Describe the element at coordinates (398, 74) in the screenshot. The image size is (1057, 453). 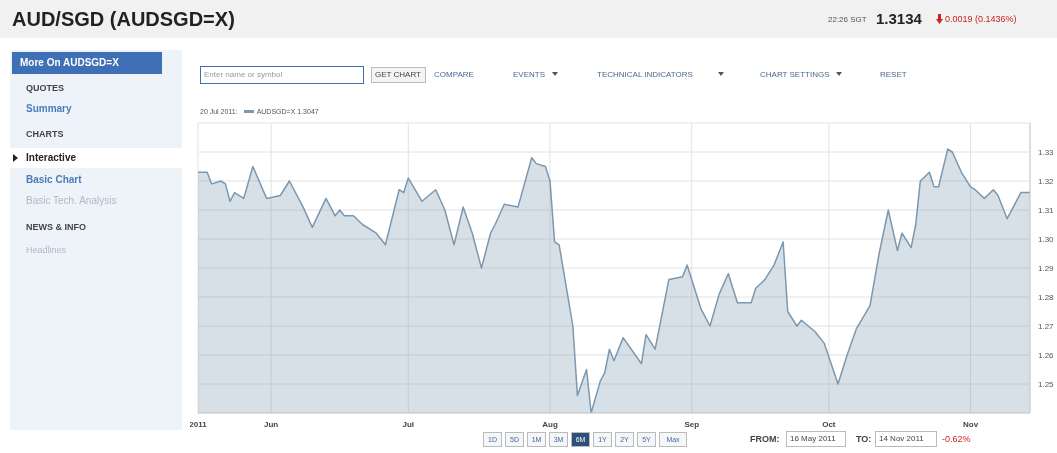
I see `text: GET CHART` at that location.